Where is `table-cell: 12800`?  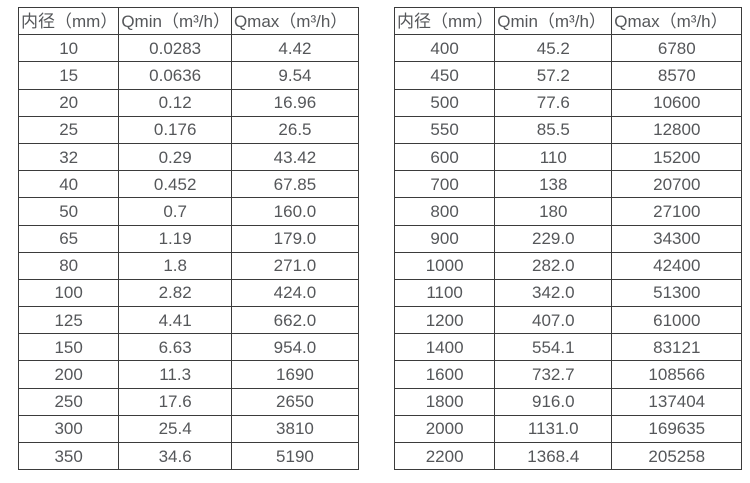 table-cell: 12800 is located at coordinates (677, 129).